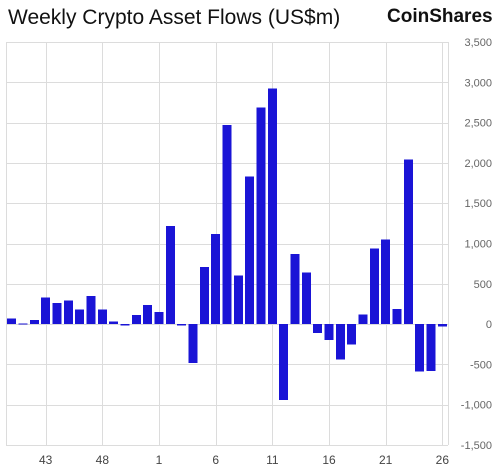  Describe the element at coordinates (489, 325) in the screenshot. I see `y-tick-label: 0` at that location.